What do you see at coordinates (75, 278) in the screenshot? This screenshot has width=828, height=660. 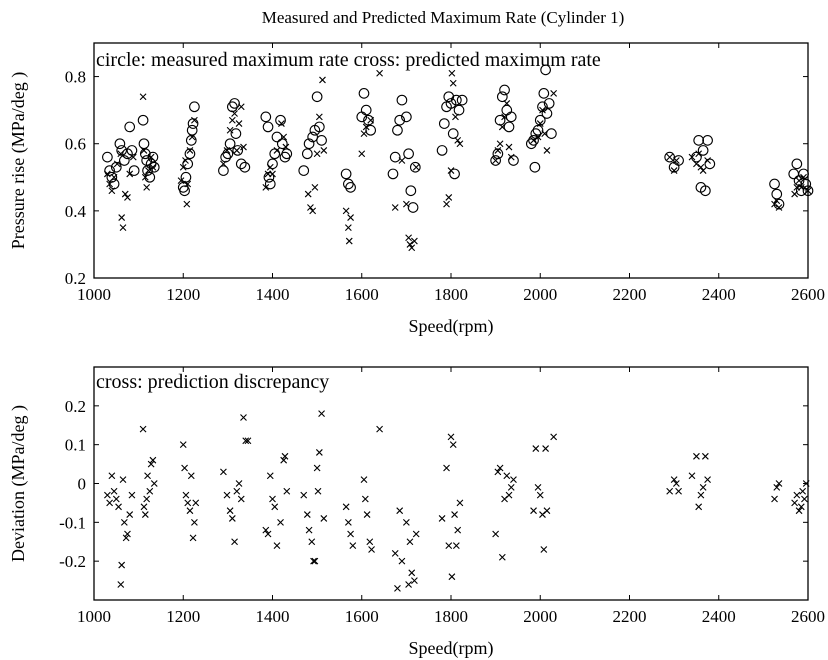 I see `y-tick-label: 0.2` at bounding box center [75, 278].